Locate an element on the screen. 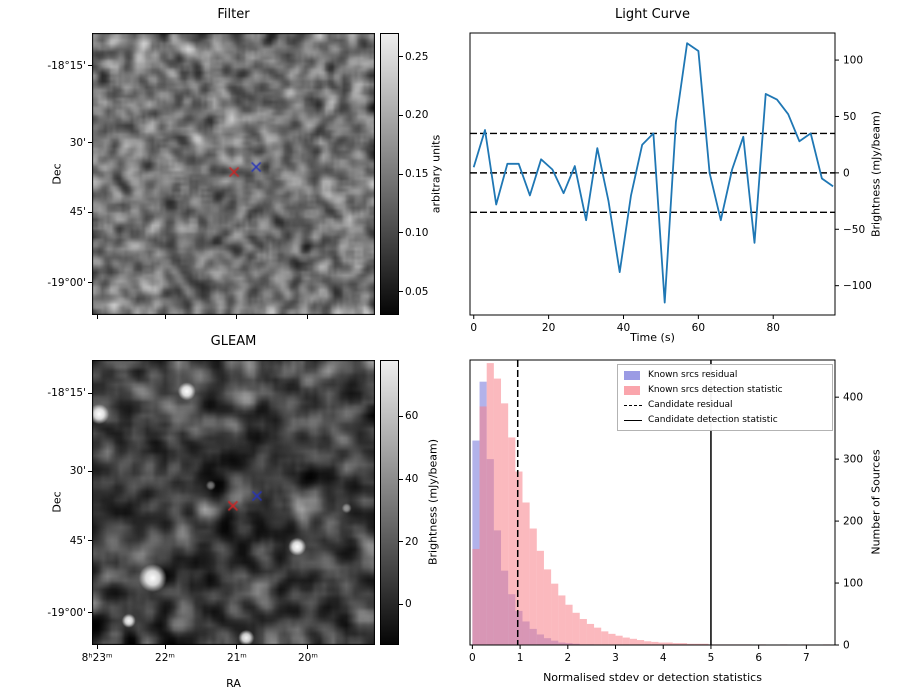 The height and width of the screenshot is (699, 907). light-curve-line is located at coordinates (653, 173).